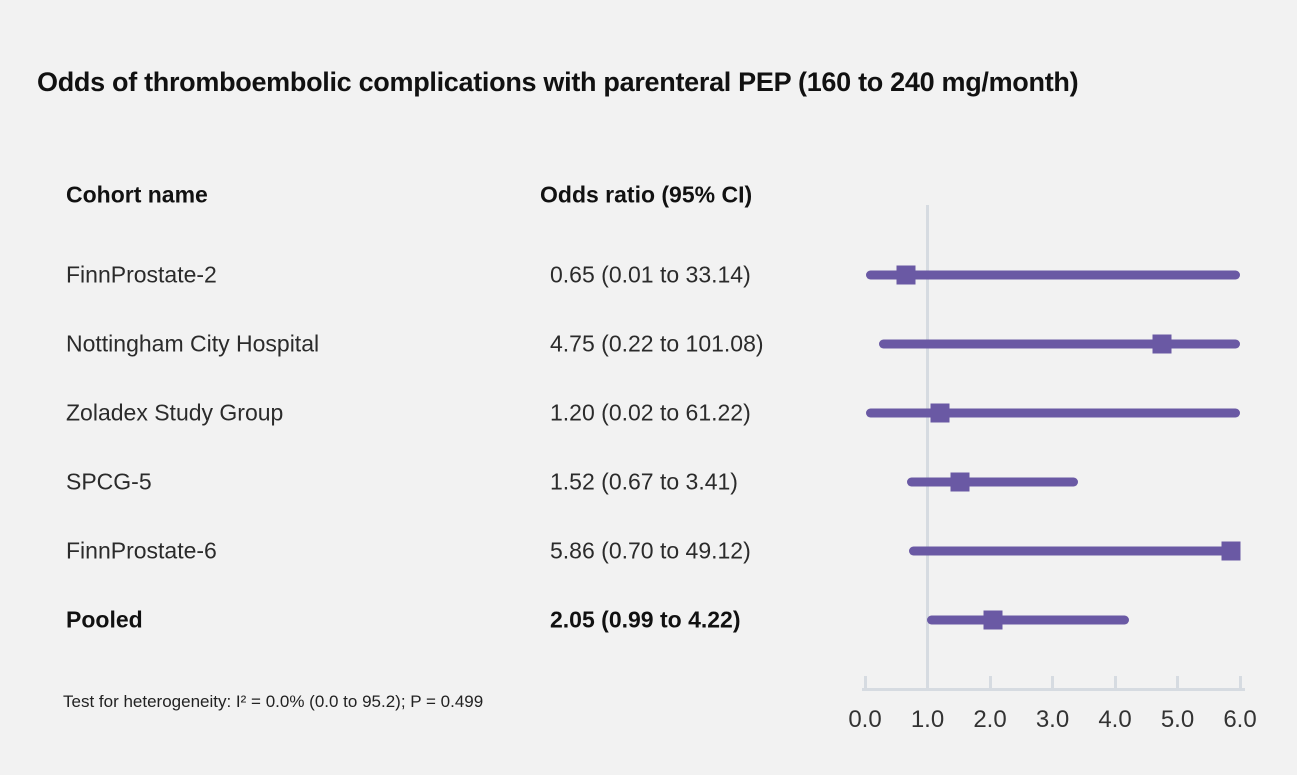  I want to click on x-axis-tick-label: 6.0, so click(1240, 719).